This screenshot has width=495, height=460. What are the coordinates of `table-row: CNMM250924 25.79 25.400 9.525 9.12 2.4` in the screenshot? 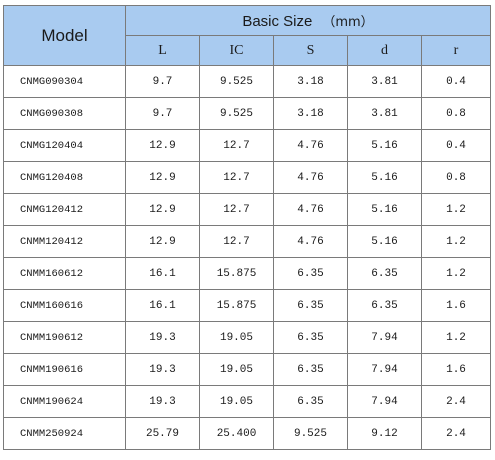 It's located at (247, 433).